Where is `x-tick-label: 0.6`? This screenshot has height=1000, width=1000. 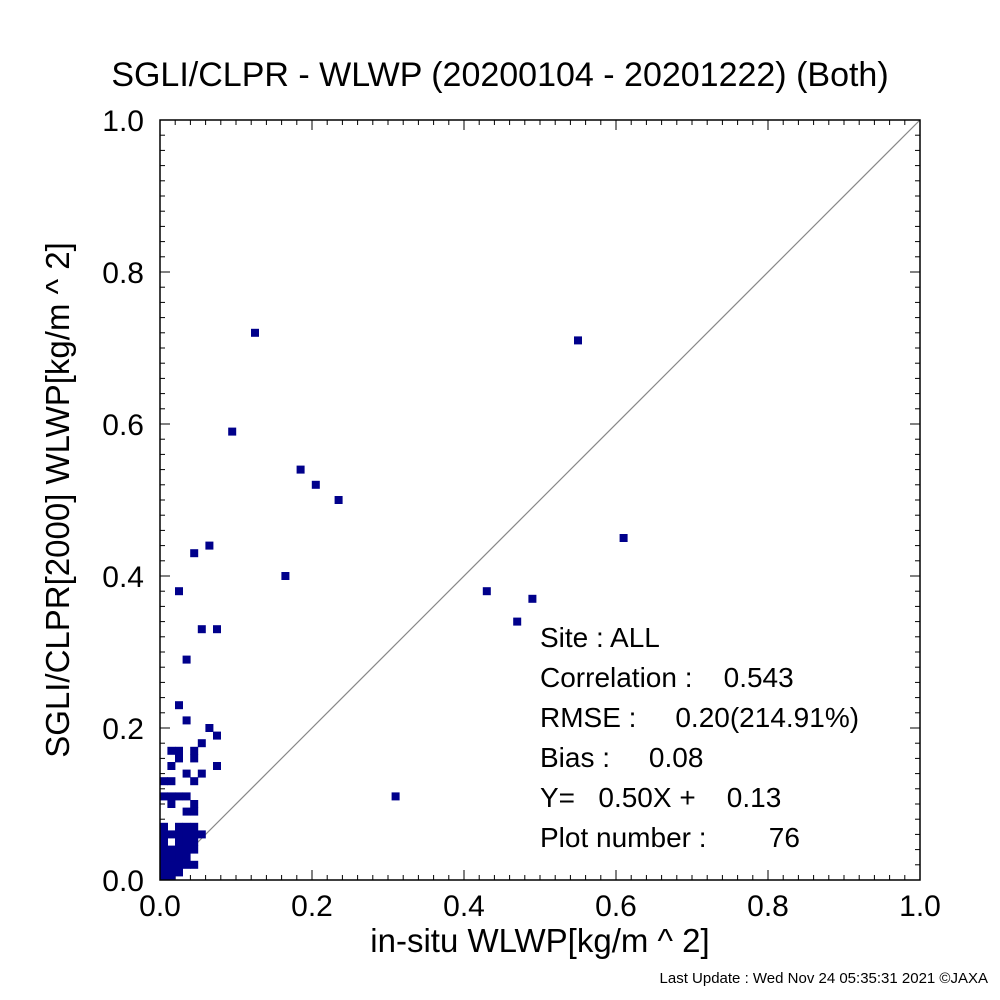
x-tick-label: 0.6 is located at coordinates (616, 906).